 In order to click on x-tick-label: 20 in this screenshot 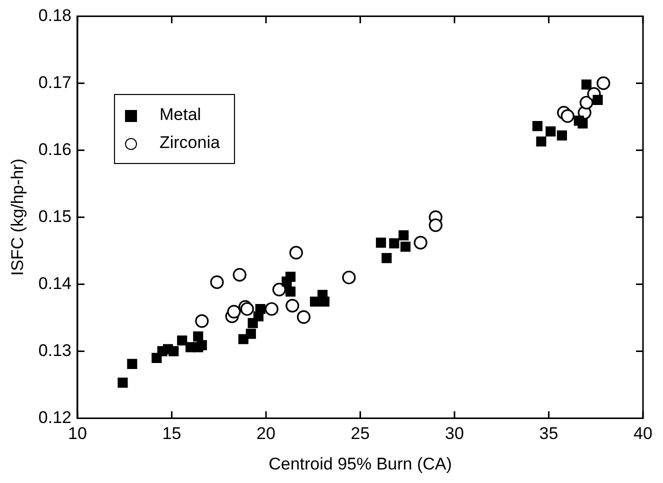, I will do `click(266, 434)`.